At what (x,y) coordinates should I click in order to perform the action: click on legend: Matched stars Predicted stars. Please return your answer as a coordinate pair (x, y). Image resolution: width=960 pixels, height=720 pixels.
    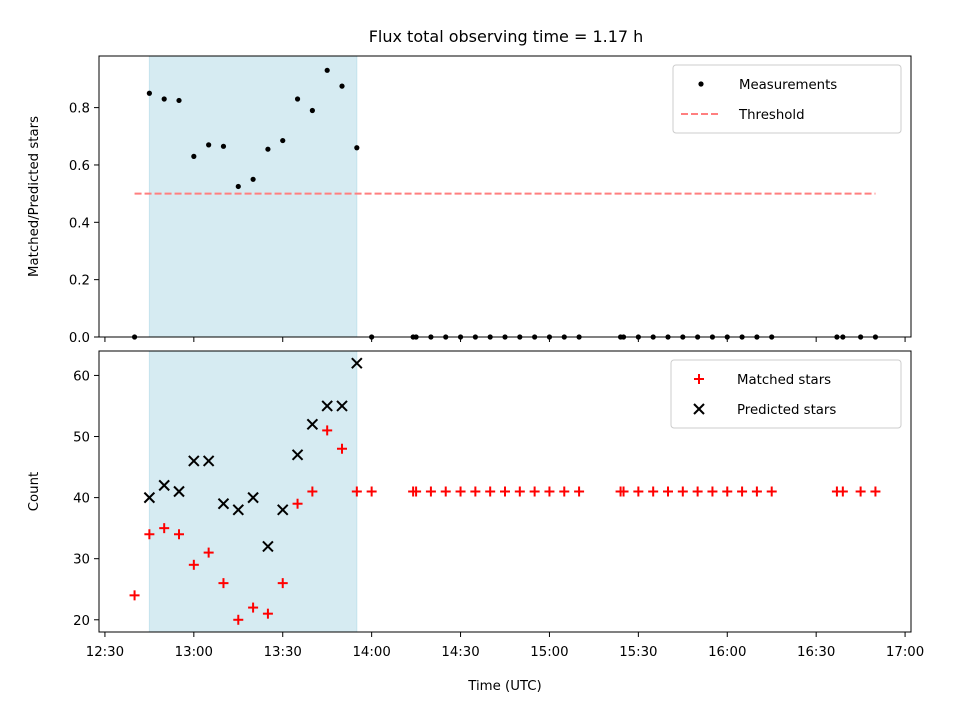
    Looking at the image, I should click on (786, 394).